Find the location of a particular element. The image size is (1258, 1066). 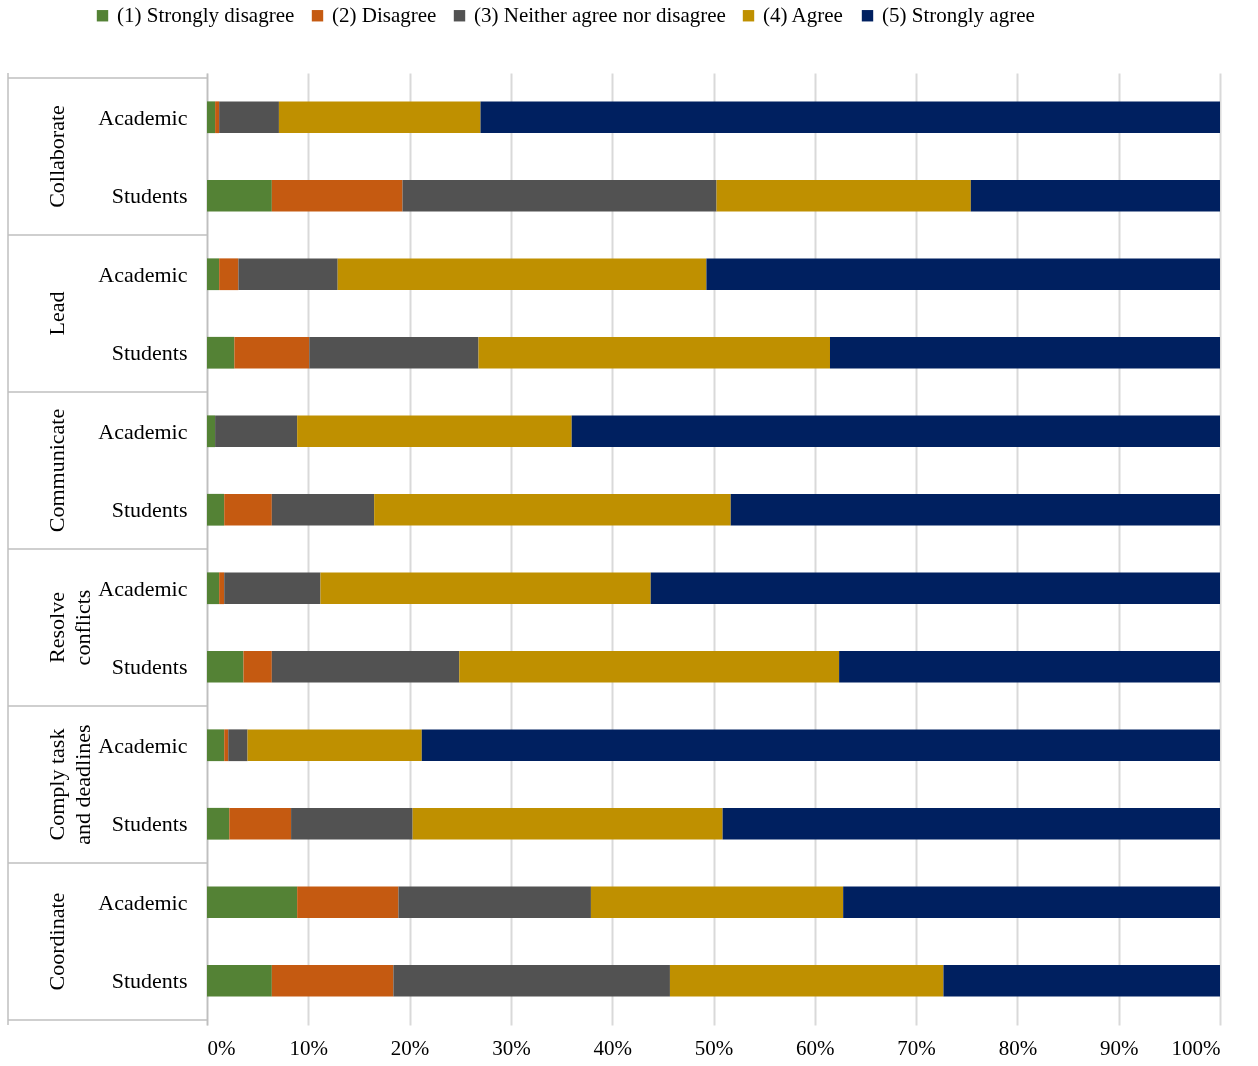

legend-label: (4) Agree is located at coordinates (803, 14).